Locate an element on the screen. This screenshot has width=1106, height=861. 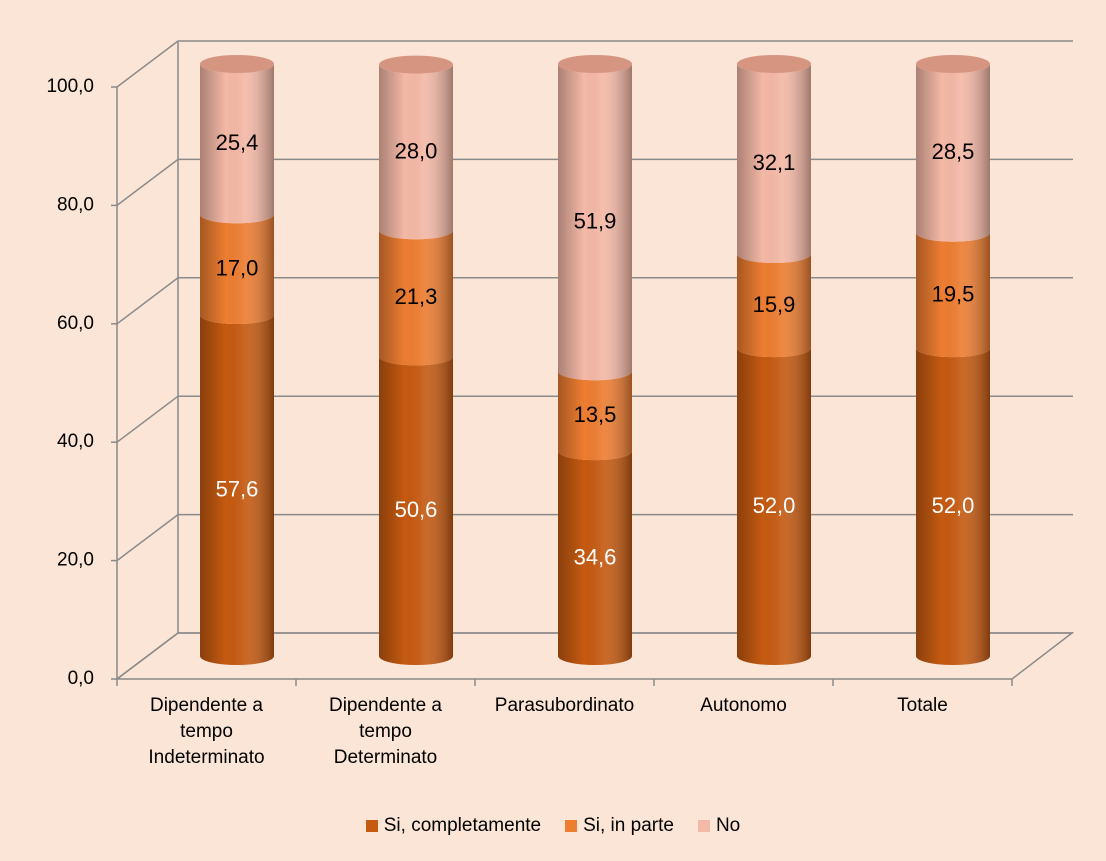
data-label: 28,0 is located at coordinates (416, 150).